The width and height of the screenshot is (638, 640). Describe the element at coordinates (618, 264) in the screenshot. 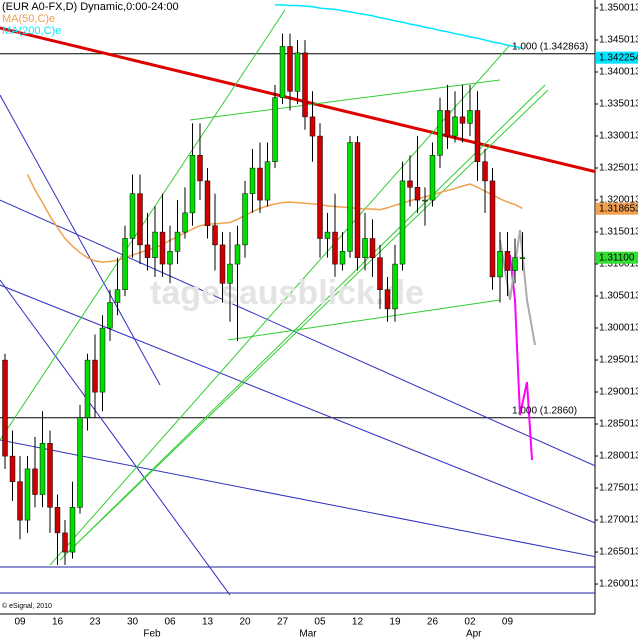

I see `y-tick-label: 1.310013` at that location.